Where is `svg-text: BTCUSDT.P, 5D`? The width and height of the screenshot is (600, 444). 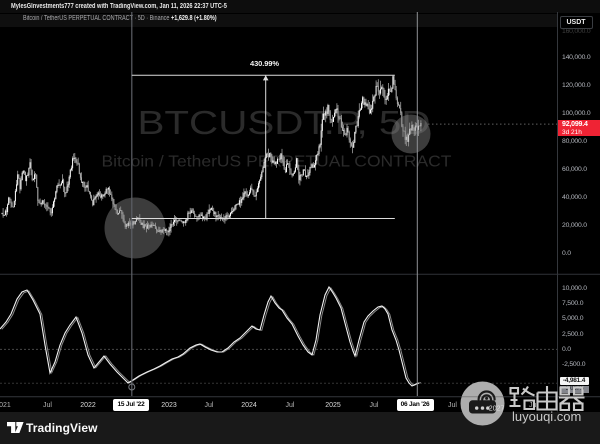 svg-text: BTCUSDT.P, 5D is located at coordinates (284, 122).